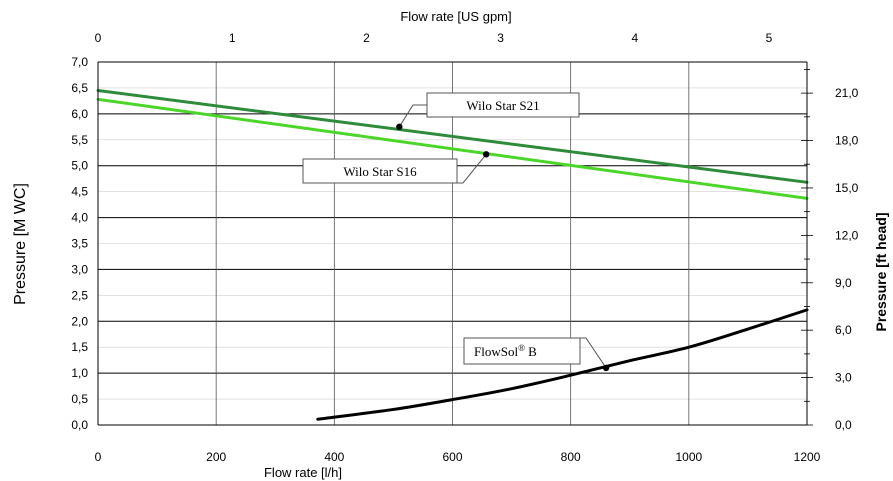  I want to click on y2-tick-label-2: 6,0, so click(843, 330).